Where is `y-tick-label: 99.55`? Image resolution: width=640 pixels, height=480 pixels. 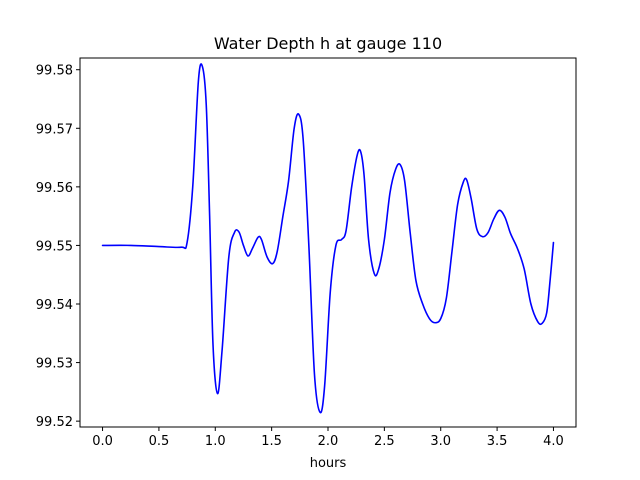
y-tick-label: 99.55 is located at coordinates (54, 246).